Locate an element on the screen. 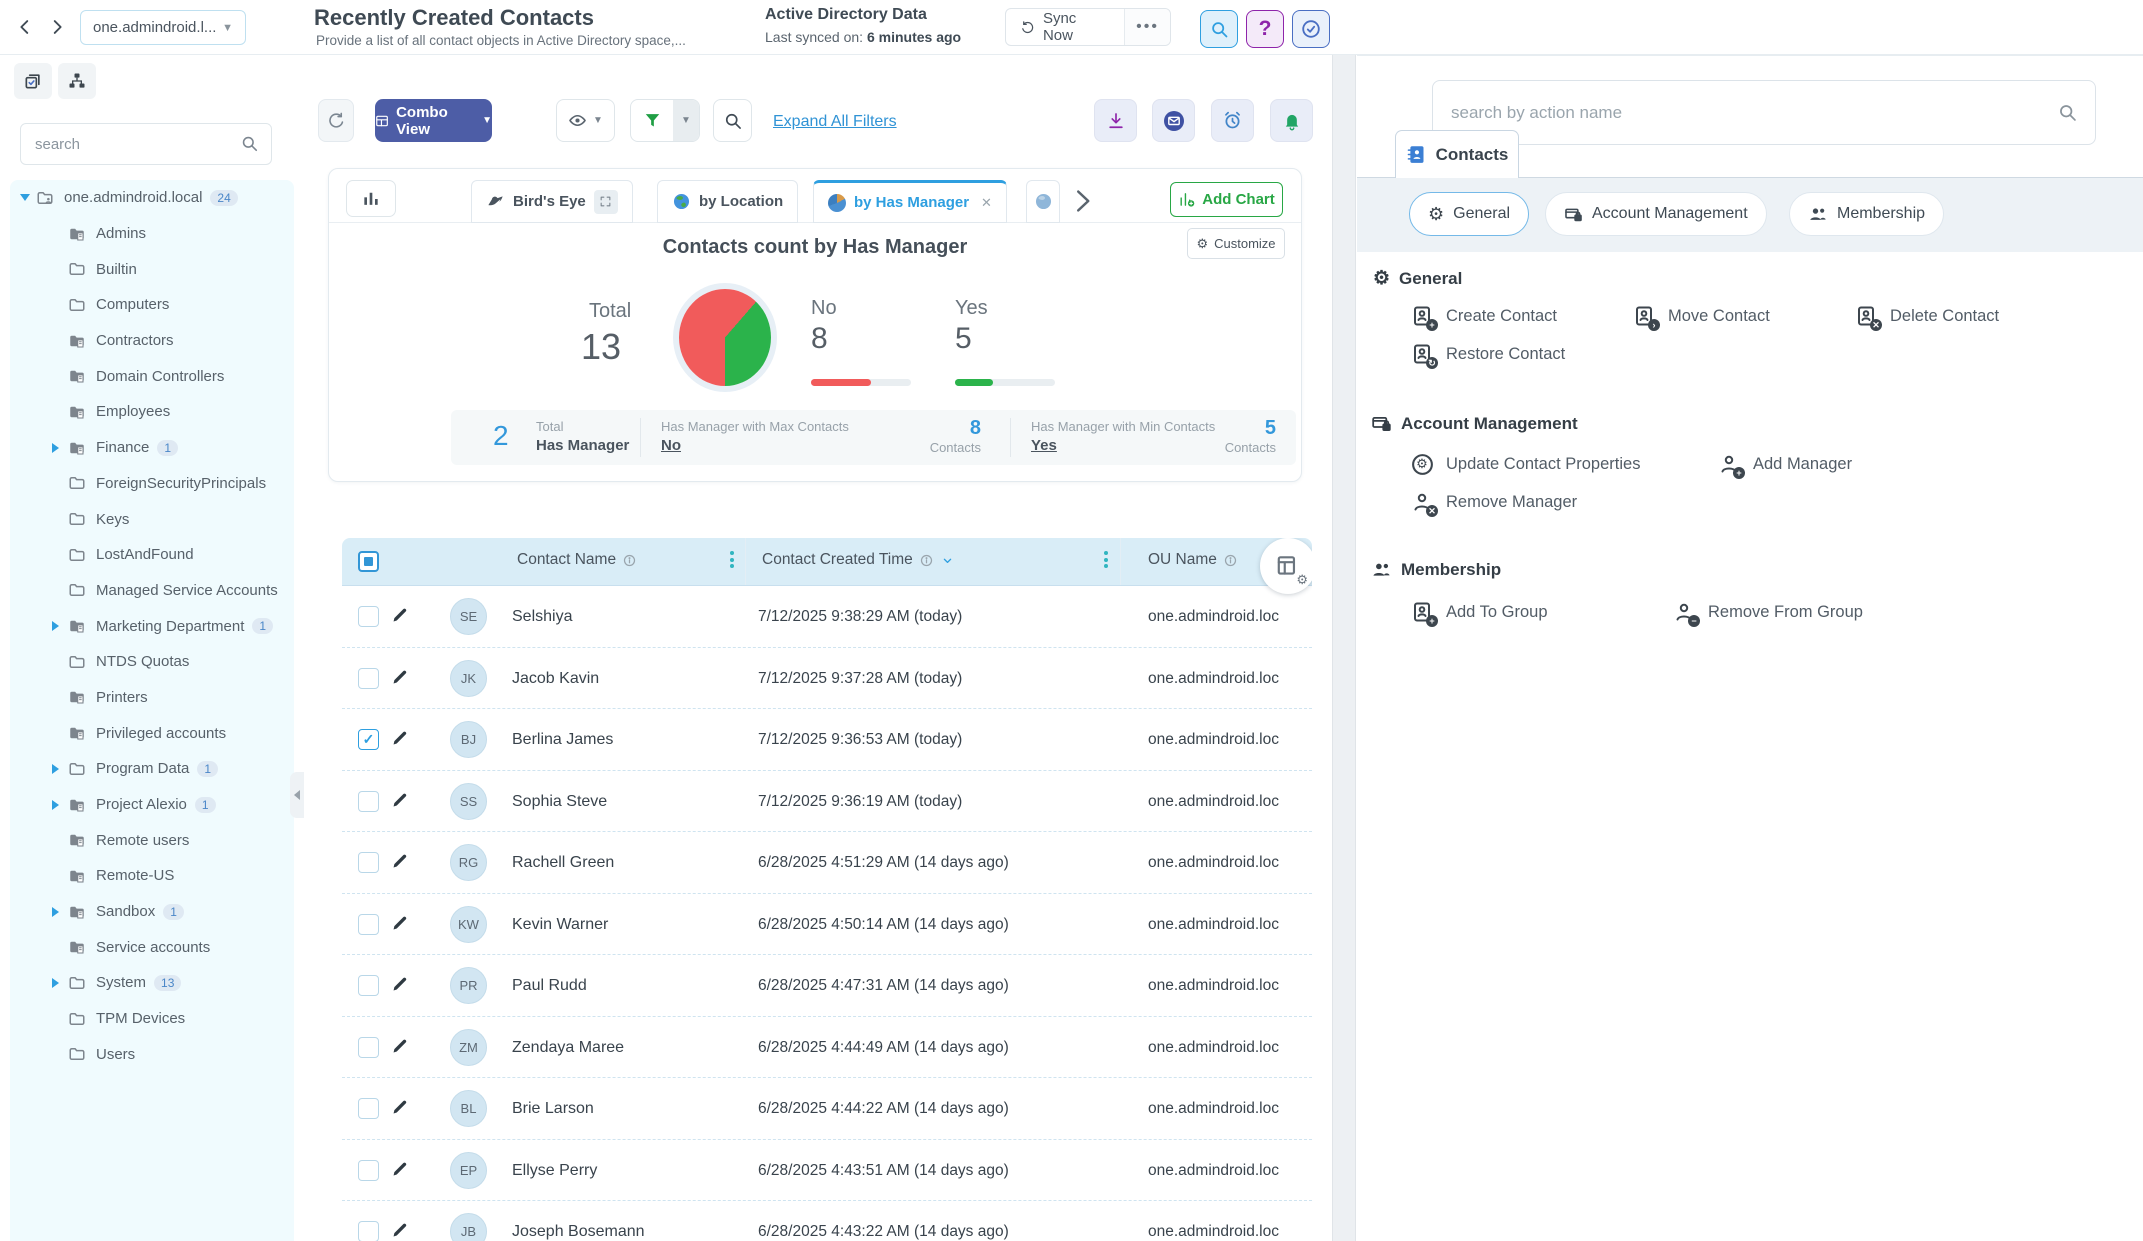  filter-dropdown-caret: ▼ is located at coordinates (686, 120).